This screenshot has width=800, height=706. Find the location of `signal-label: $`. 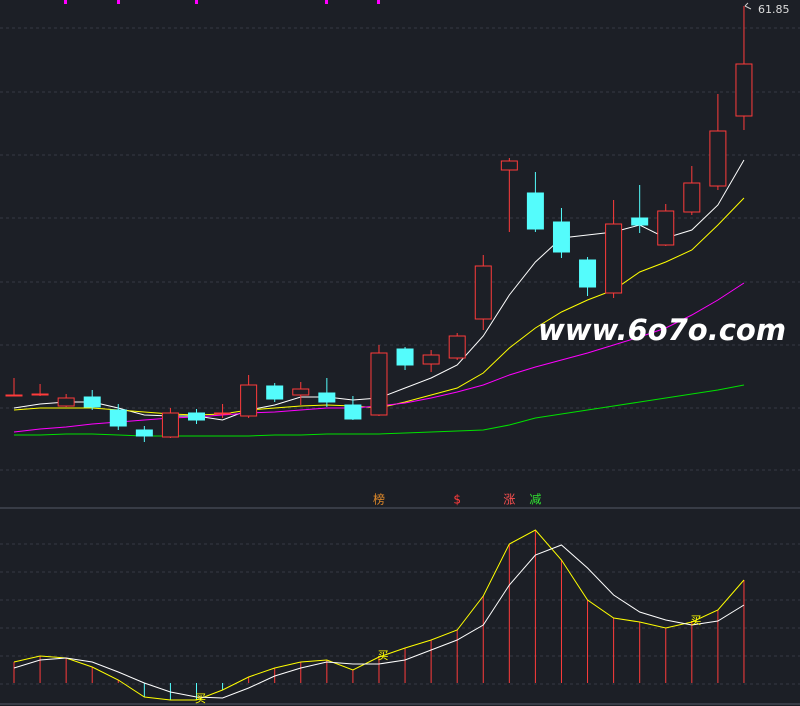

signal-label: $ is located at coordinates (457, 500).